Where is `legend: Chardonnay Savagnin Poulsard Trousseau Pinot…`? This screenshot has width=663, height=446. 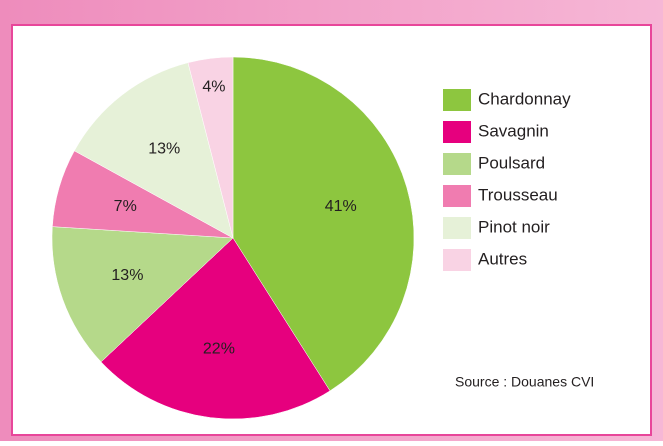 legend: Chardonnay Savagnin Poulsard Trousseau Pinot… is located at coordinates (507, 180).